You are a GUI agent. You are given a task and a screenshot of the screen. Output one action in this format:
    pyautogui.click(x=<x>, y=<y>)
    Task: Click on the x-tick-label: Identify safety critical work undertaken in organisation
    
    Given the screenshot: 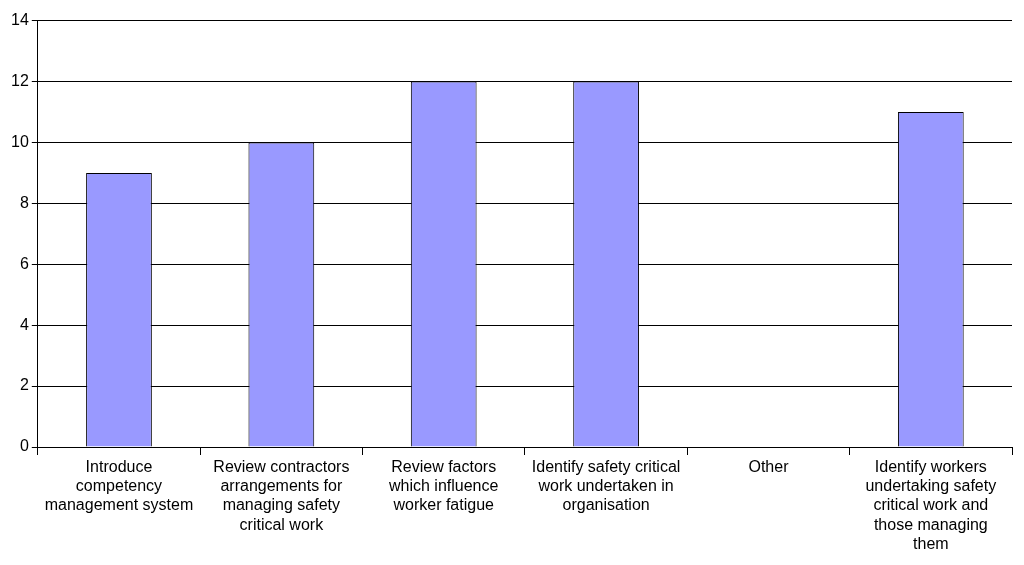 What is the action you would take?
    pyautogui.click(x=606, y=486)
    